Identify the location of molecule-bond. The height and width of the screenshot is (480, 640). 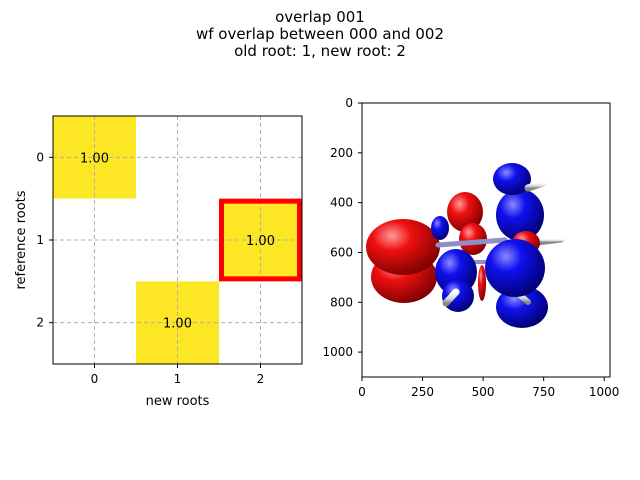
(471, 242).